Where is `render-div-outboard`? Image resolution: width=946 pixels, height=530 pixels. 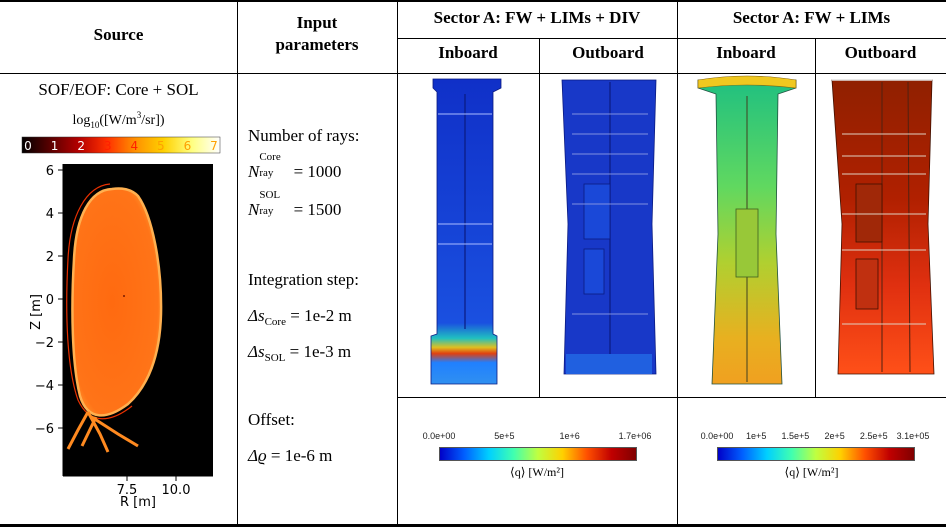 render-div-outboard is located at coordinates (609, 227).